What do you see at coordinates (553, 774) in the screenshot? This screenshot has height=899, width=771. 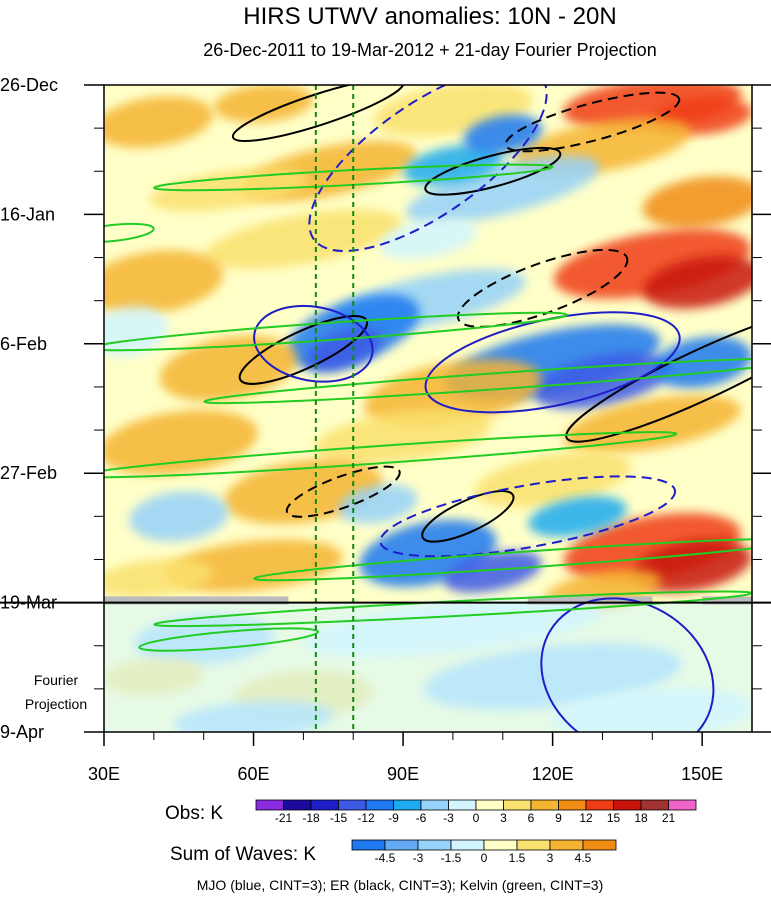 I see `x-tick-label: 120E` at bounding box center [553, 774].